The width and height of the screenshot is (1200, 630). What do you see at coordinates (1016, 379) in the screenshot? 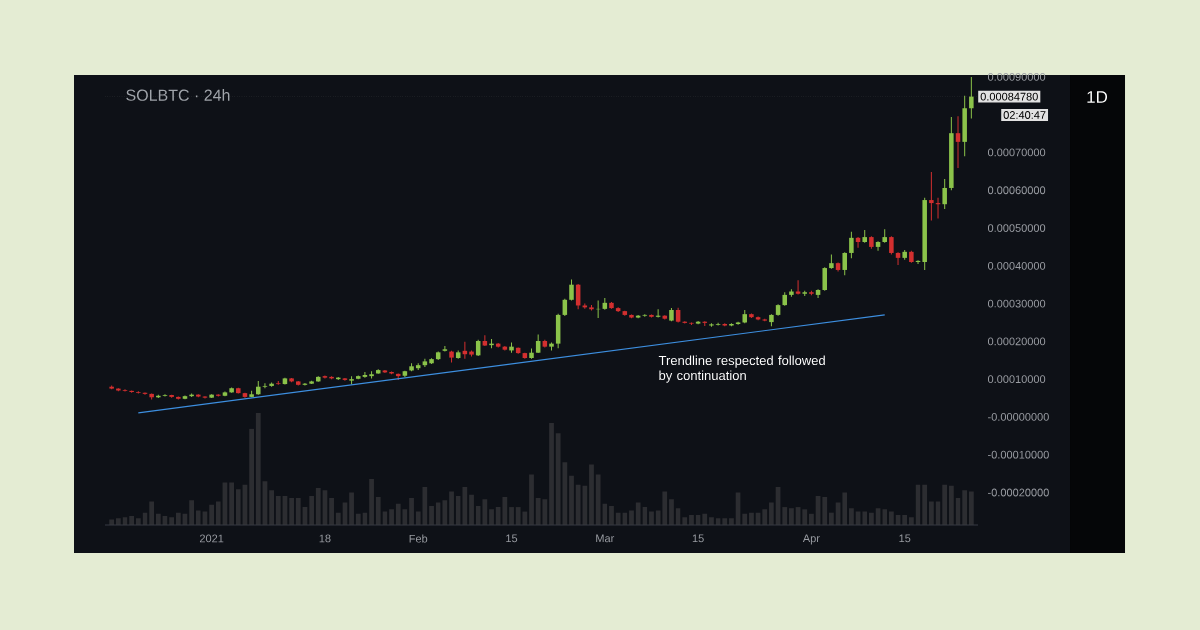
I see `y-tick-label: 0.00010000` at bounding box center [1016, 379].